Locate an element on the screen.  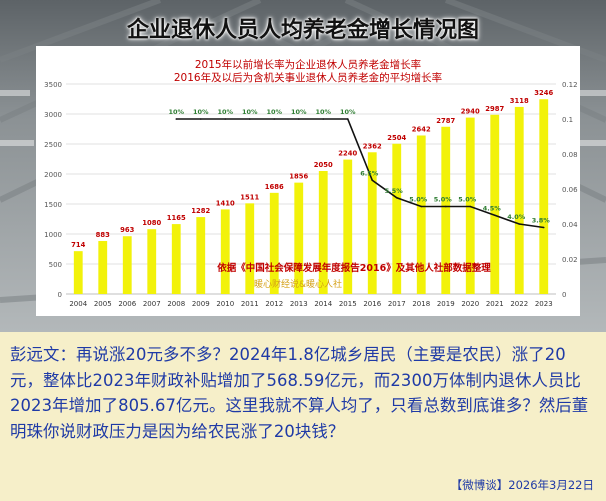
x-tick-label: 2021 is located at coordinates (495, 304).